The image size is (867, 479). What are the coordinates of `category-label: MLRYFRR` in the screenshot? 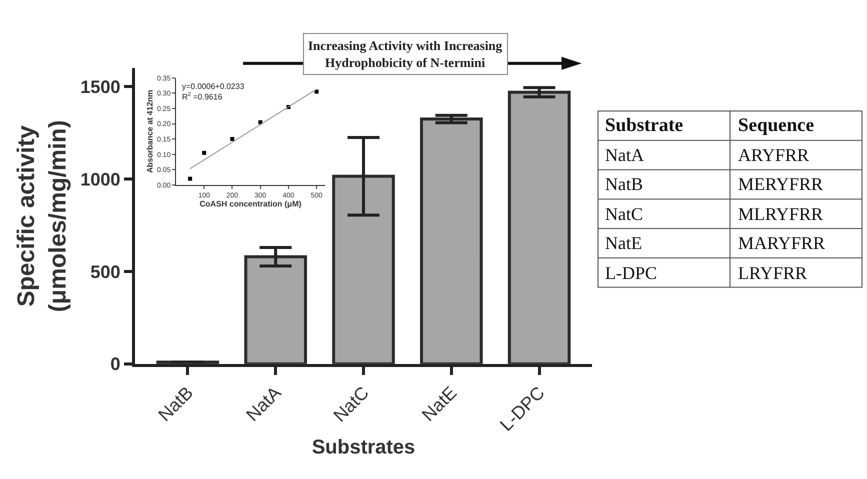 It's located at (781, 214).